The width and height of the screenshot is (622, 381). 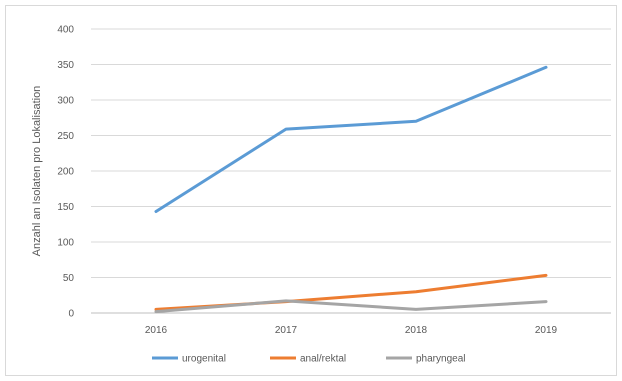 I want to click on y-tick-label: 400, so click(x=65, y=30).